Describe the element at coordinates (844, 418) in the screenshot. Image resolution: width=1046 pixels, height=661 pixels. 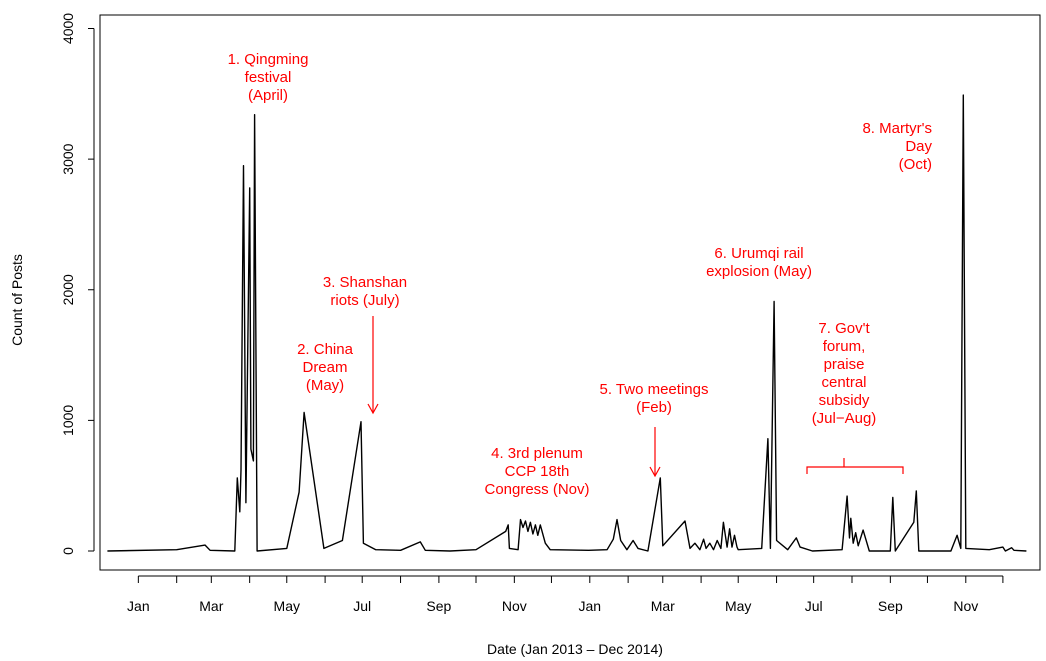
I see `annotation-text: (Jul−Aug)` at that location.